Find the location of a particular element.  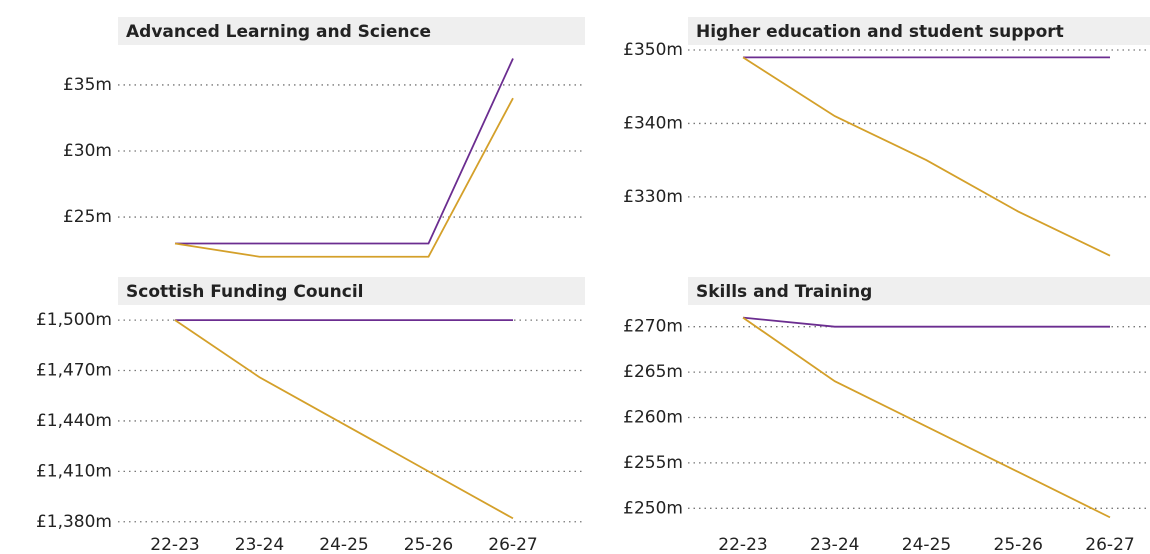

panel-title: Scottish Funding Council is located at coordinates (244, 292).